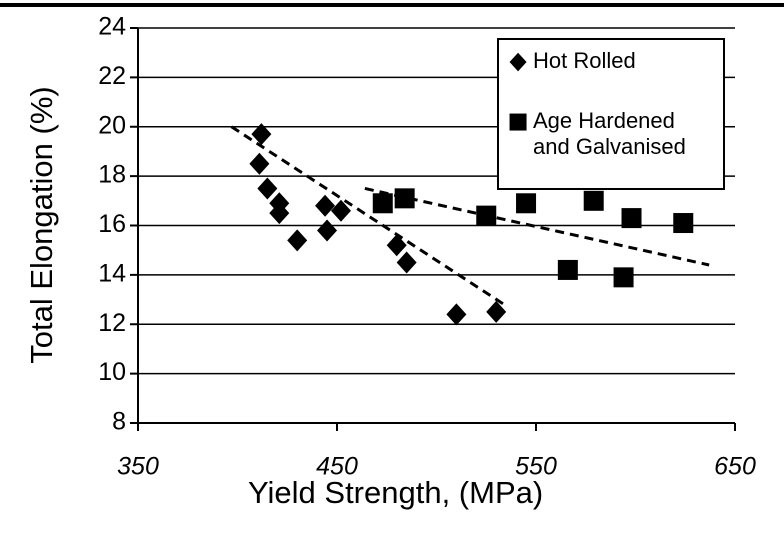 The height and width of the screenshot is (534, 784). Describe the element at coordinates (138, 467) in the screenshot. I see `x-tick-label: 350` at that location.